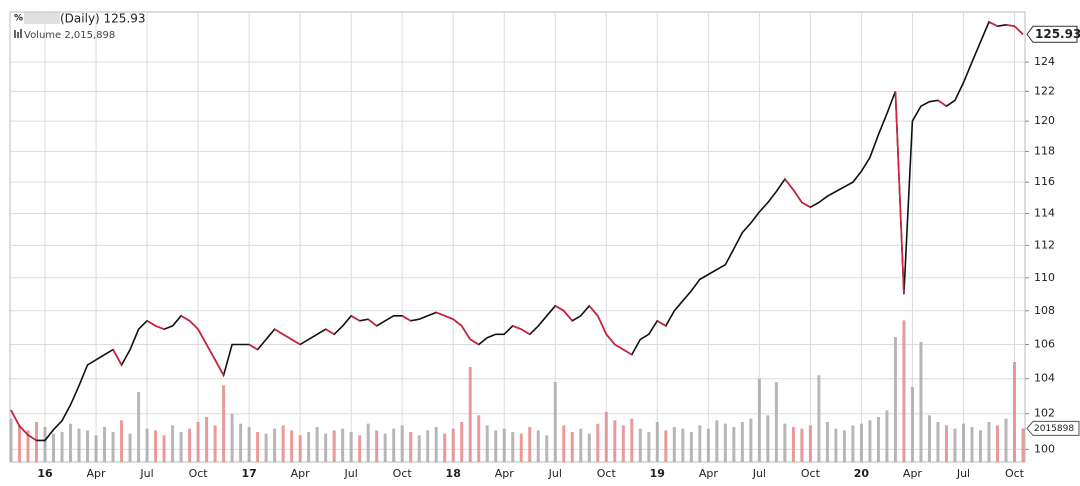 Image resolution: width=1080 pixels, height=486 pixels. Describe the element at coordinates (351, 473) in the screenshot. I see `x-tick-label: Jul` at that location.